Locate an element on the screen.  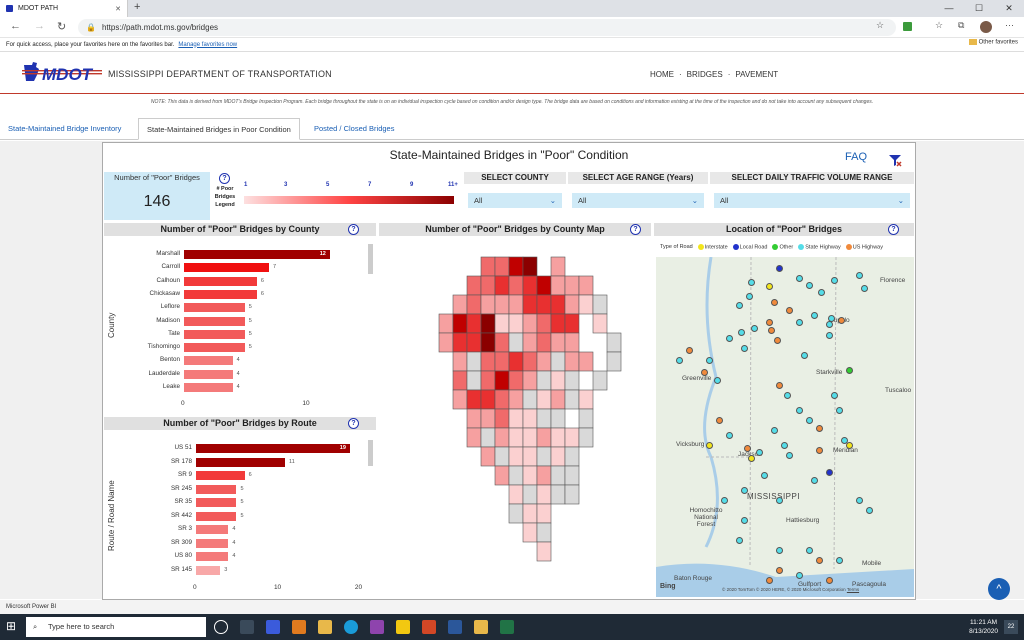
favorites-icon: ☆ is located at coordinates (939, 25).